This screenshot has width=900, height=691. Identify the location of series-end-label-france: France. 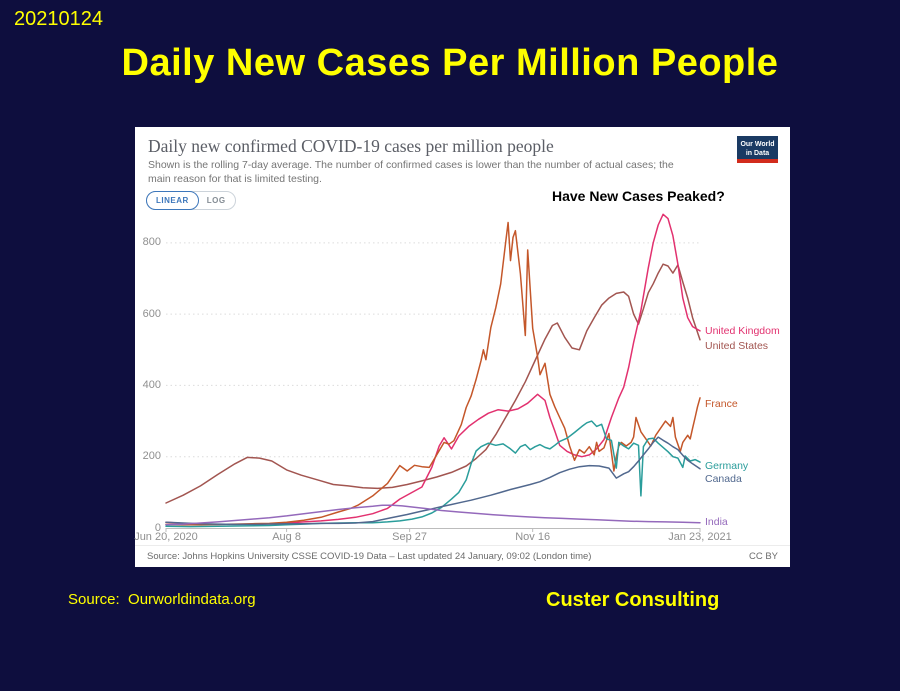
(721, 404).